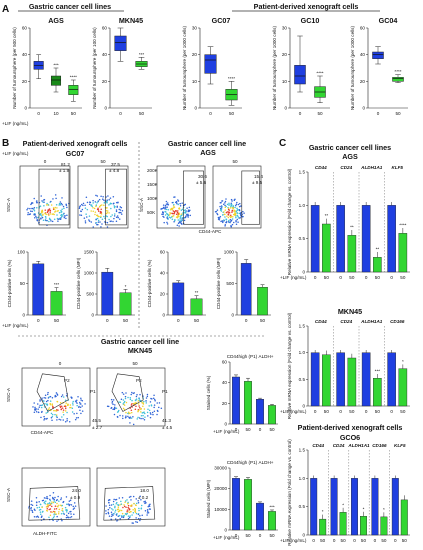 The width and height of the screenshot is (423, 550). I want to click on ags-mfi-ylabel: CD44-positive cells (MFI), so click(218, 283).